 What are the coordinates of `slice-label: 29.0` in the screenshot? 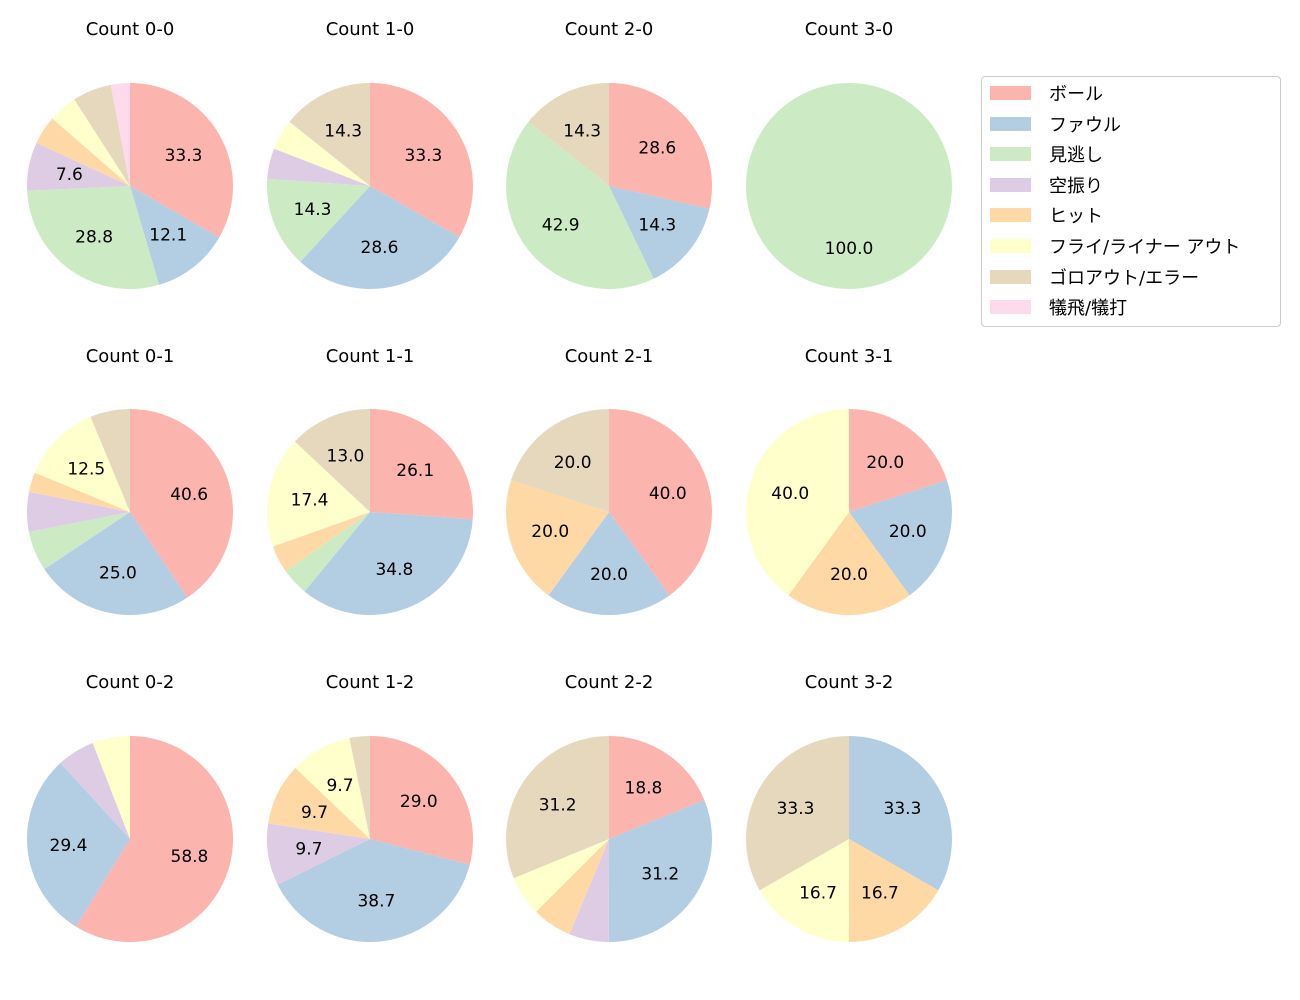 It's located at (419, 802).